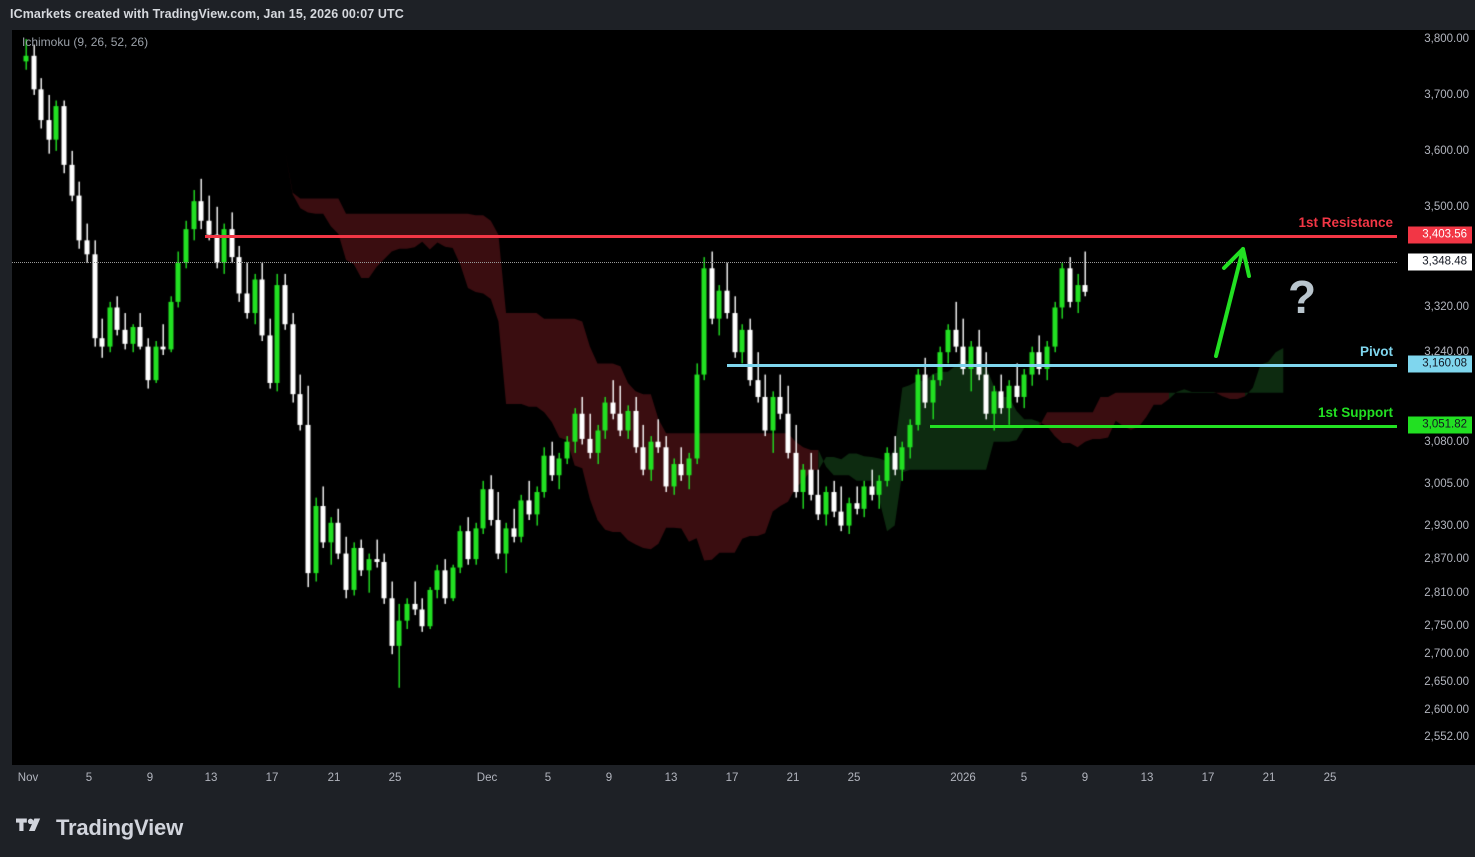 Image resolution: width=1475 pixels, height=857 pixels. I want to click on level-label-1st-resistance: 1st Resistance, so click(1345, 222).